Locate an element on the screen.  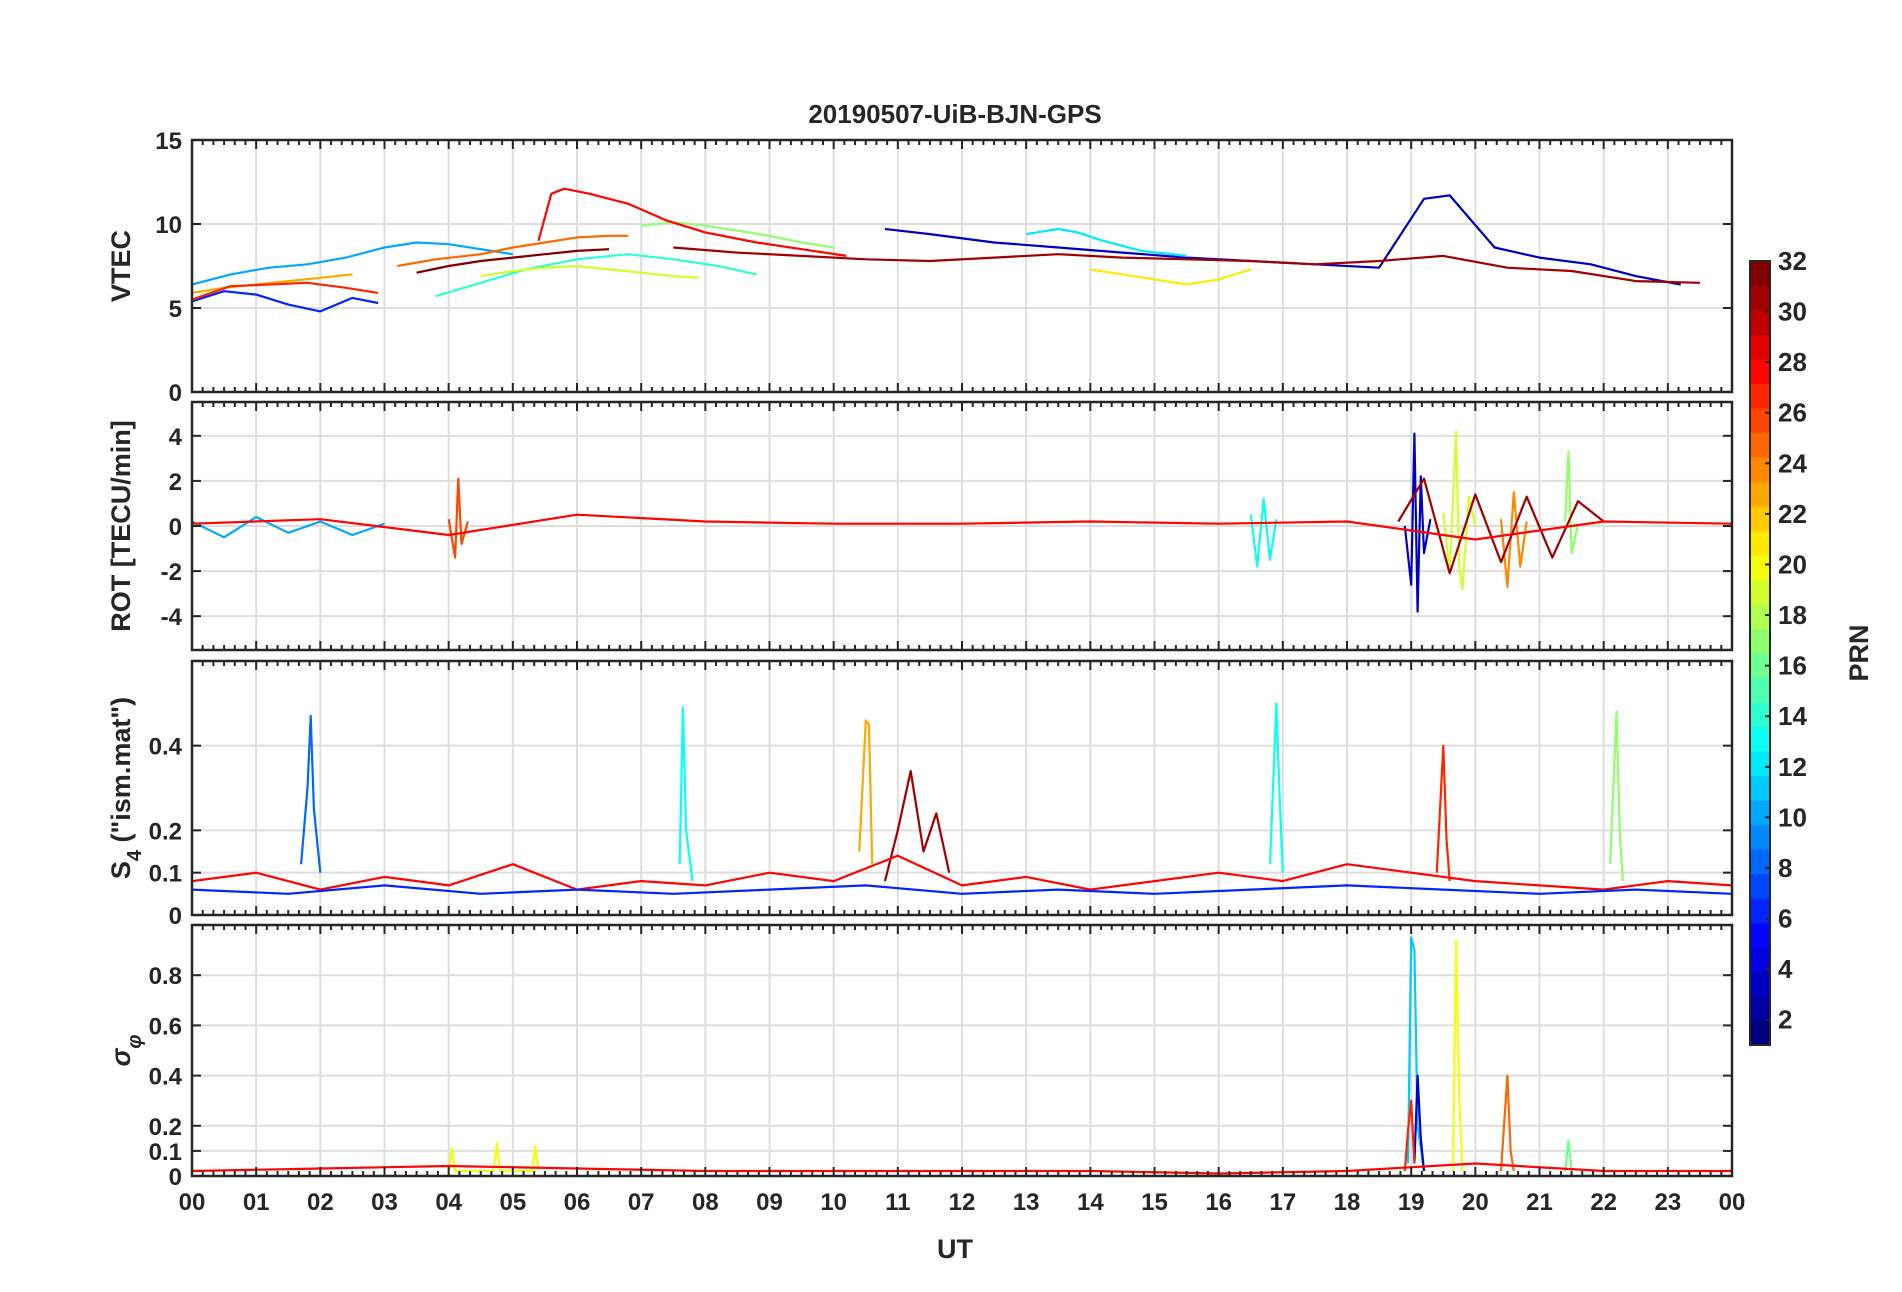
x-tick-label: 21 is located at coordinates (1539, 1202).